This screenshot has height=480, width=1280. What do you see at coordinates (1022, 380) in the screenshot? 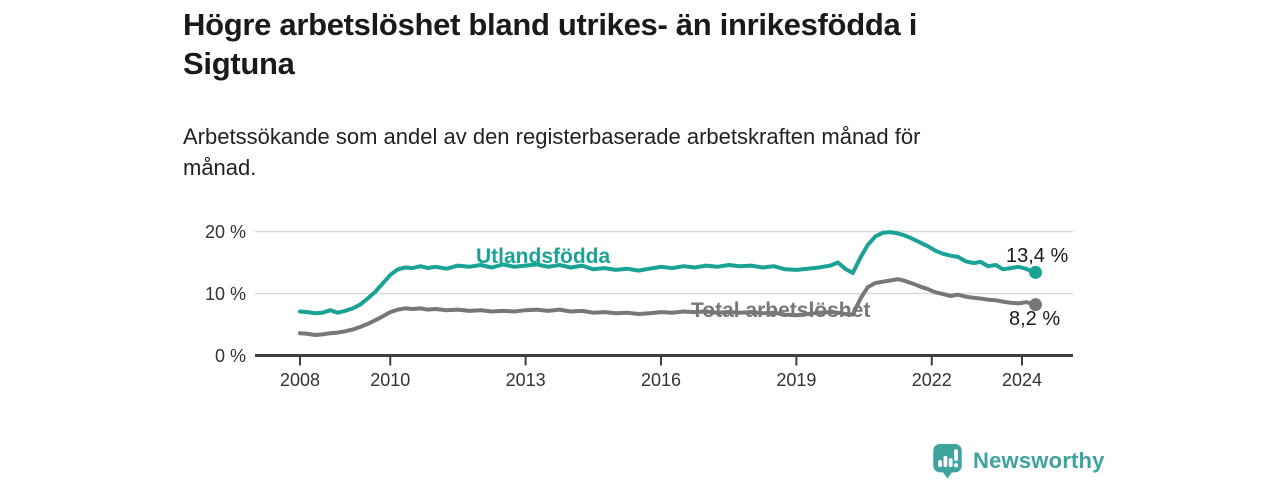
I see `x-axis-tick-label: 2024` at bounding box center [1022, 380].